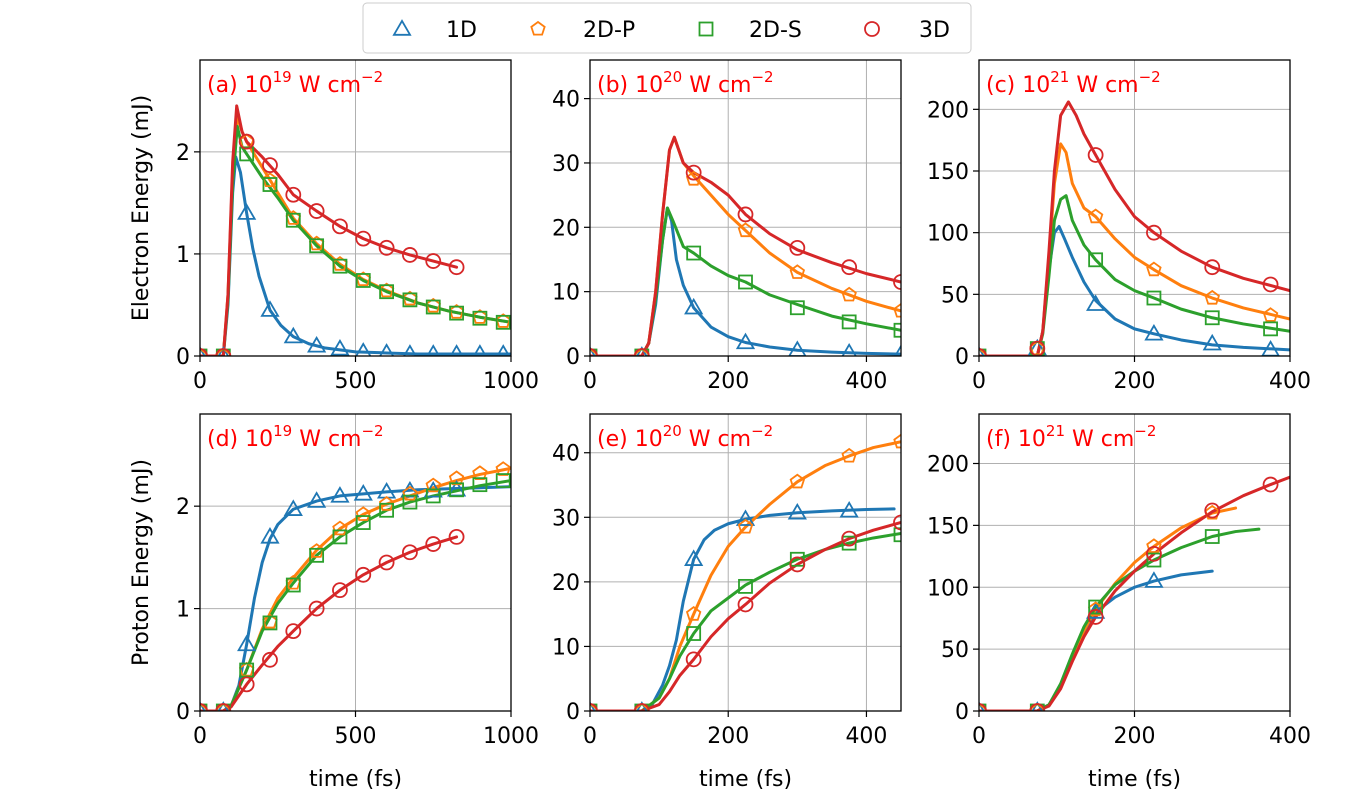 This screenshot has height=800, width=1360. I want to click on panel-c: 0 200 400 0 50 100 150 200 (c) 1021 W cm−2, so click(1119, 226).